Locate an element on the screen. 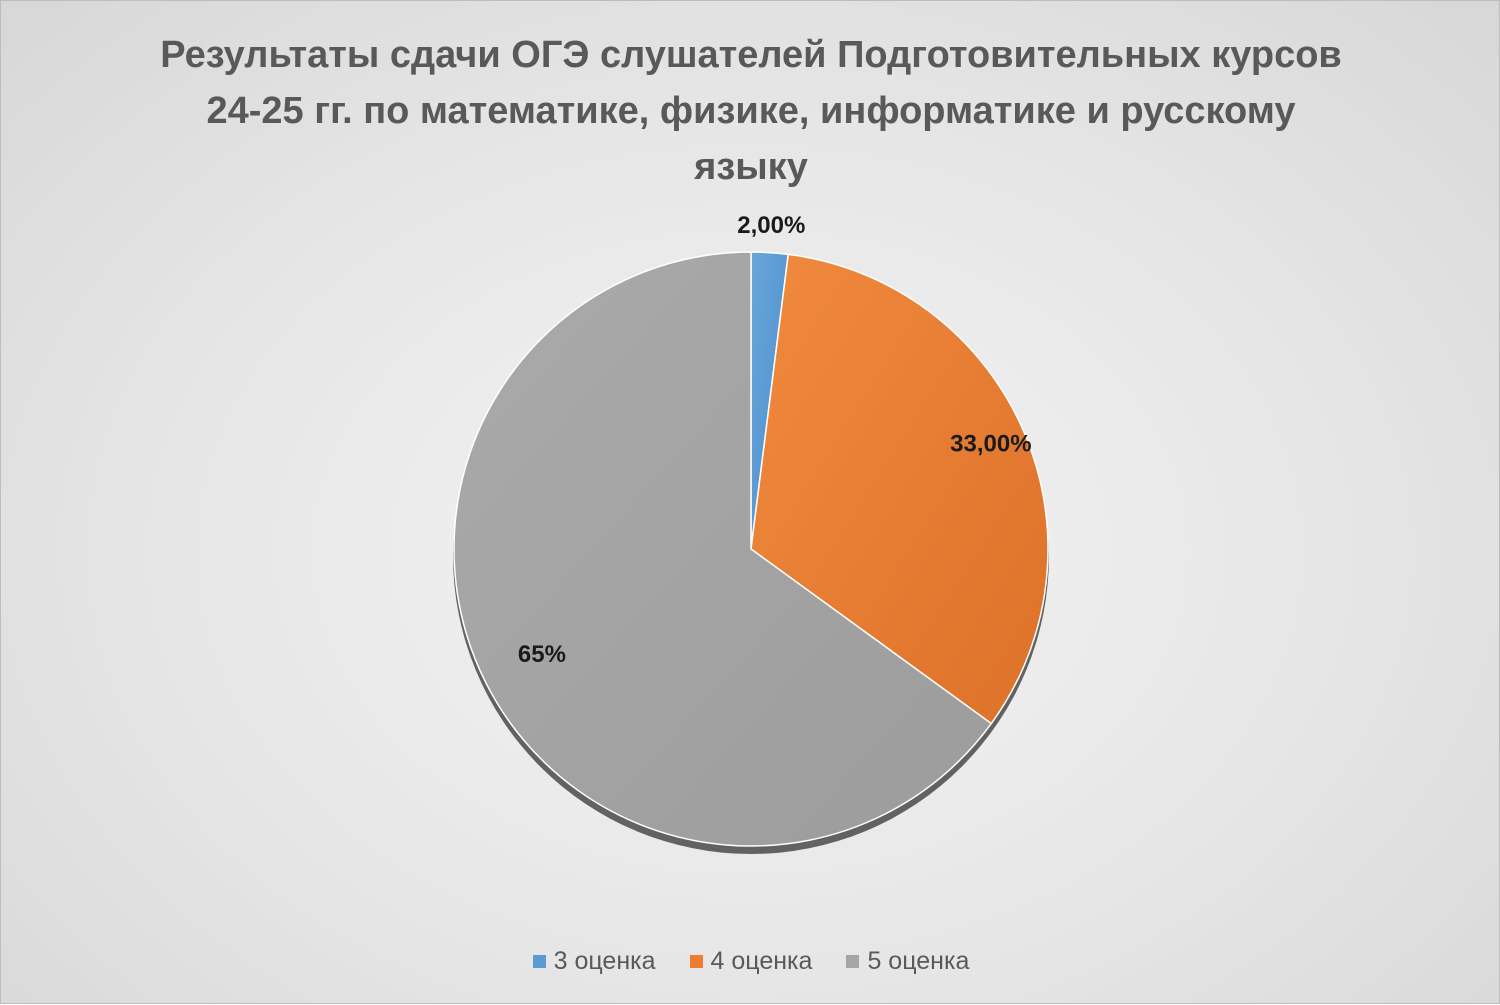 This screenshot has width=1500, height=1005. legend-item-5: 5 оценка is located at coordinates (907, 961).